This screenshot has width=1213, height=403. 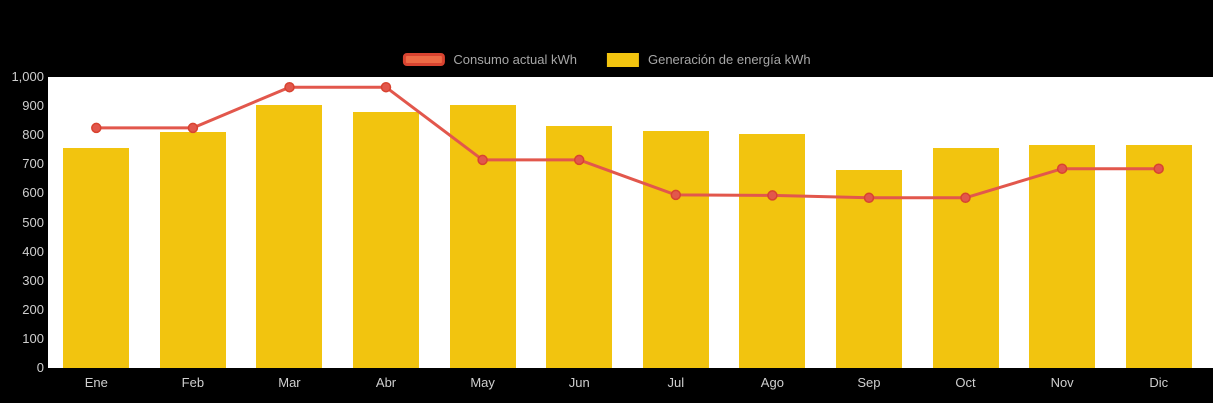 I want to click on generacion-legend-swatch-icon, so click(x=622, y=59).